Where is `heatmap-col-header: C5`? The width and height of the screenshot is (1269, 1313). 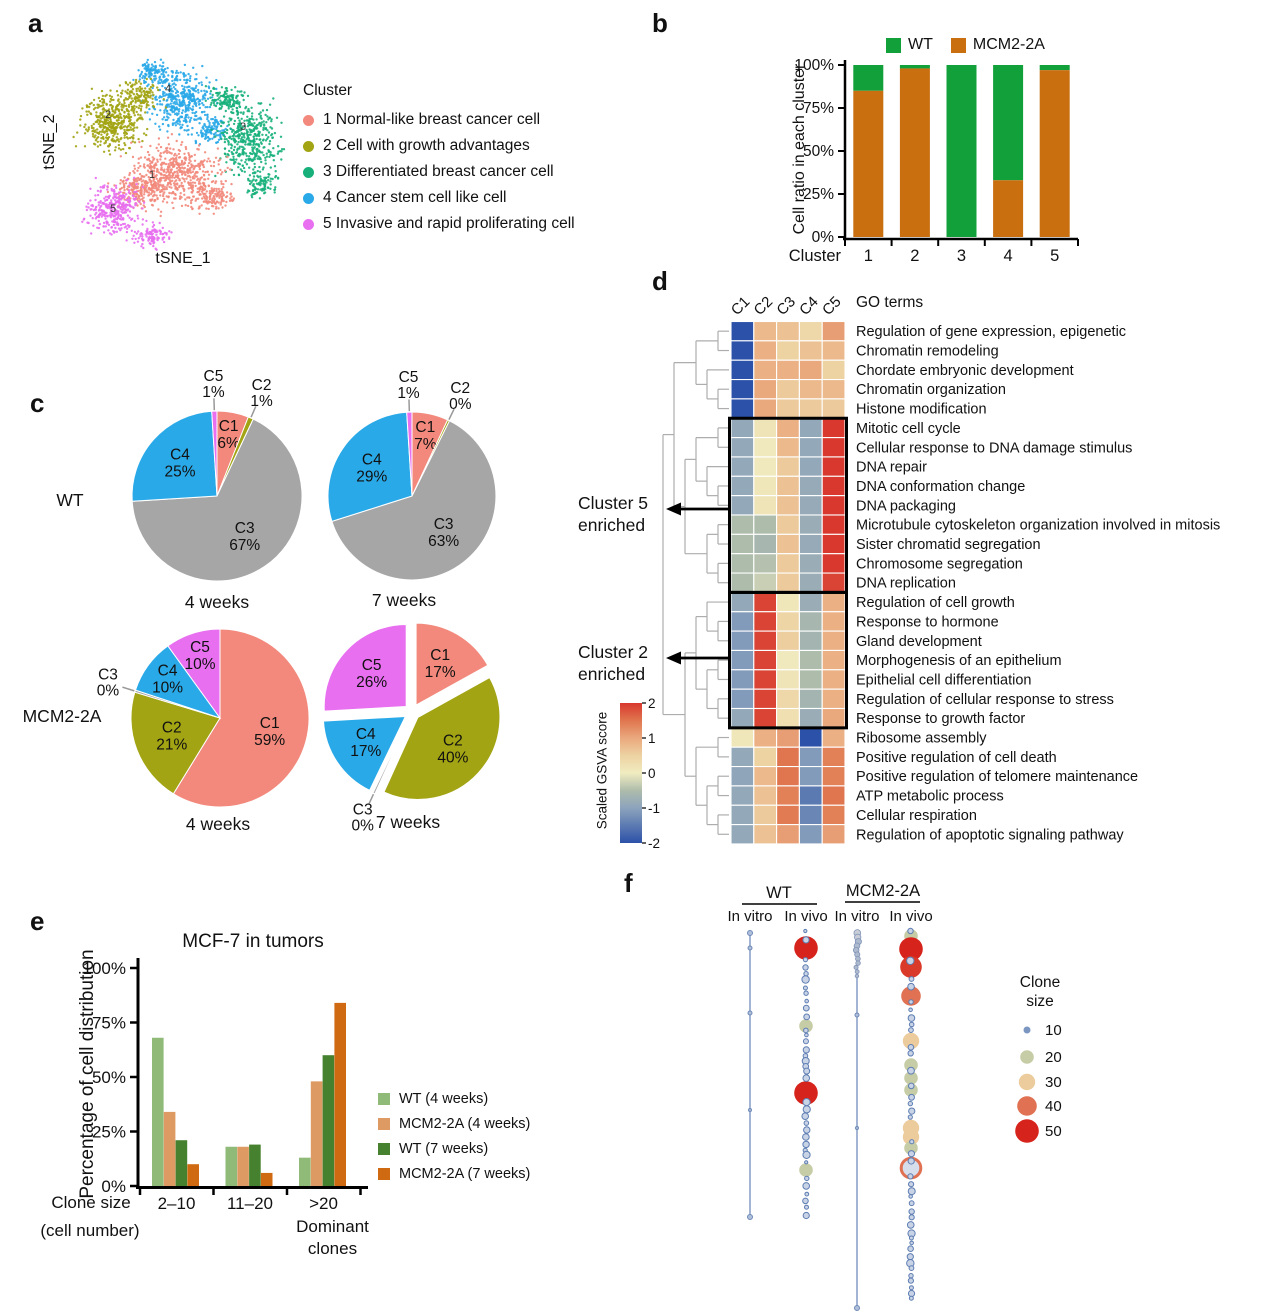
heatmap-col-header: C5 is located at coordinates (832, 306).